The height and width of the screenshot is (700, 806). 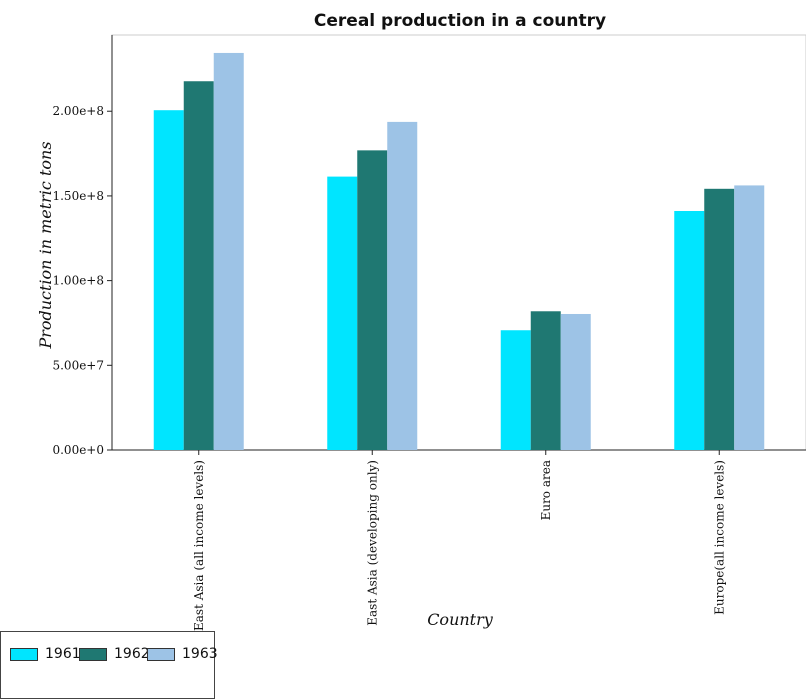 I want to click on y-tick-label: 5.00e+7, so click(x=78, y=365).